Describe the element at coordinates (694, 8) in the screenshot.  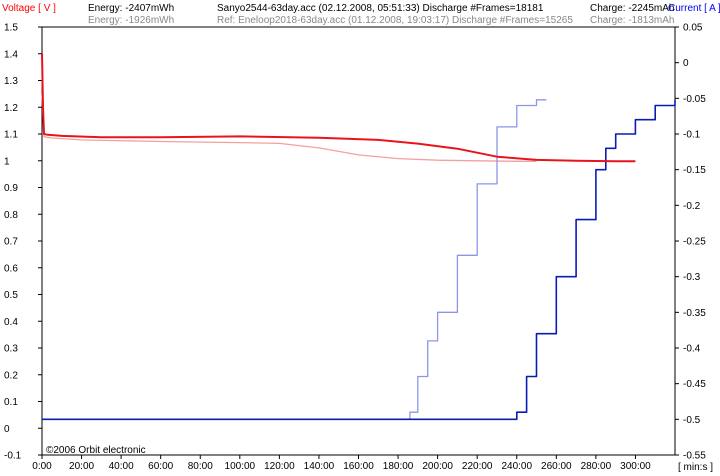
I see `current-axis-label: Current [ A ]` at that location.